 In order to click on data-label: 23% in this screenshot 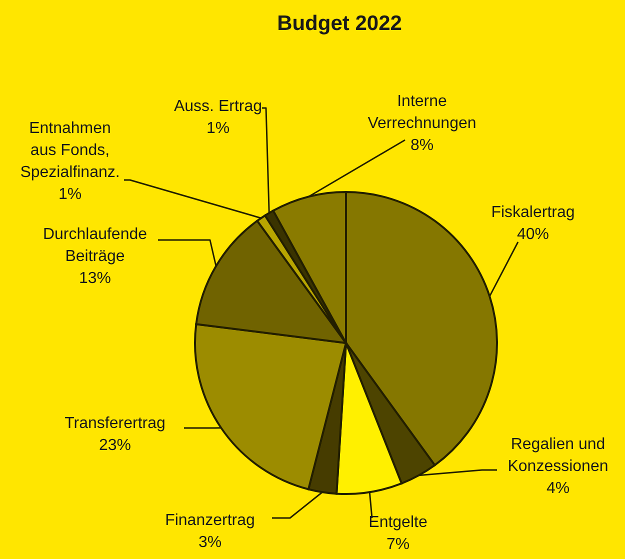, I will do `click(115, 445)`.